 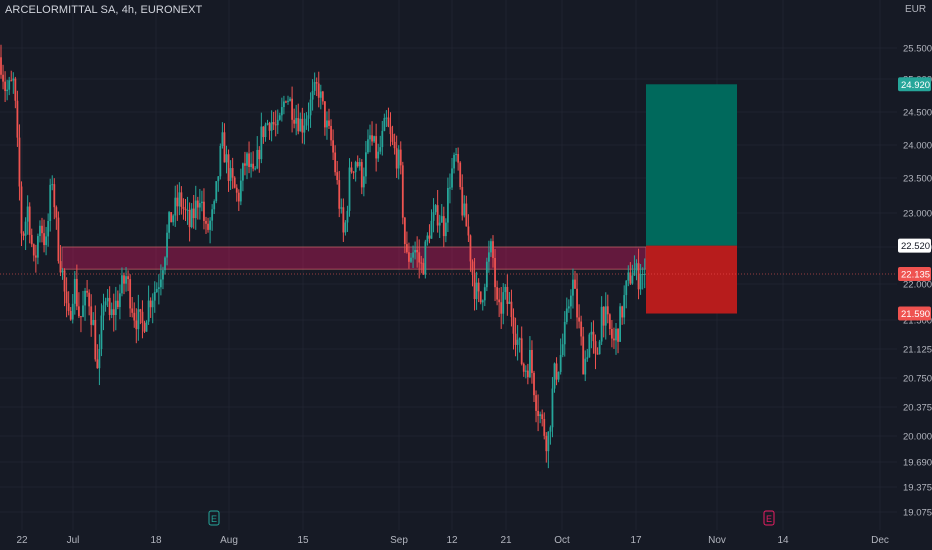 What do you see at coordinates (917, 321) in the screenshot?
I see `y-axis-tick-label: 21.500` at bounding box center [917, 321].